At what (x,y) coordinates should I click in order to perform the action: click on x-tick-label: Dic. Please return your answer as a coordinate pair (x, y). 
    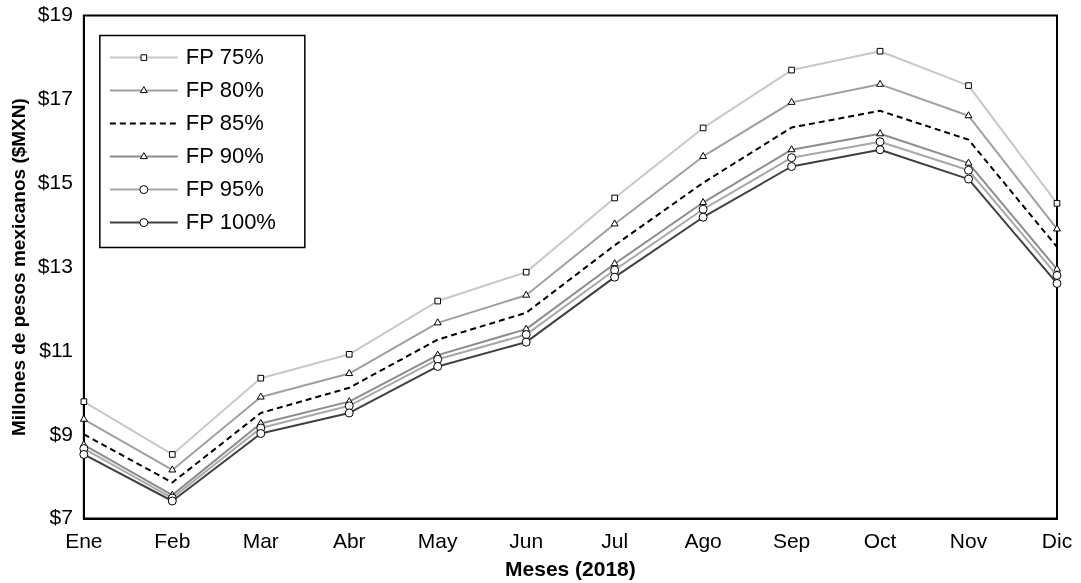
    Looking at the image, I should click on (1057, 540).